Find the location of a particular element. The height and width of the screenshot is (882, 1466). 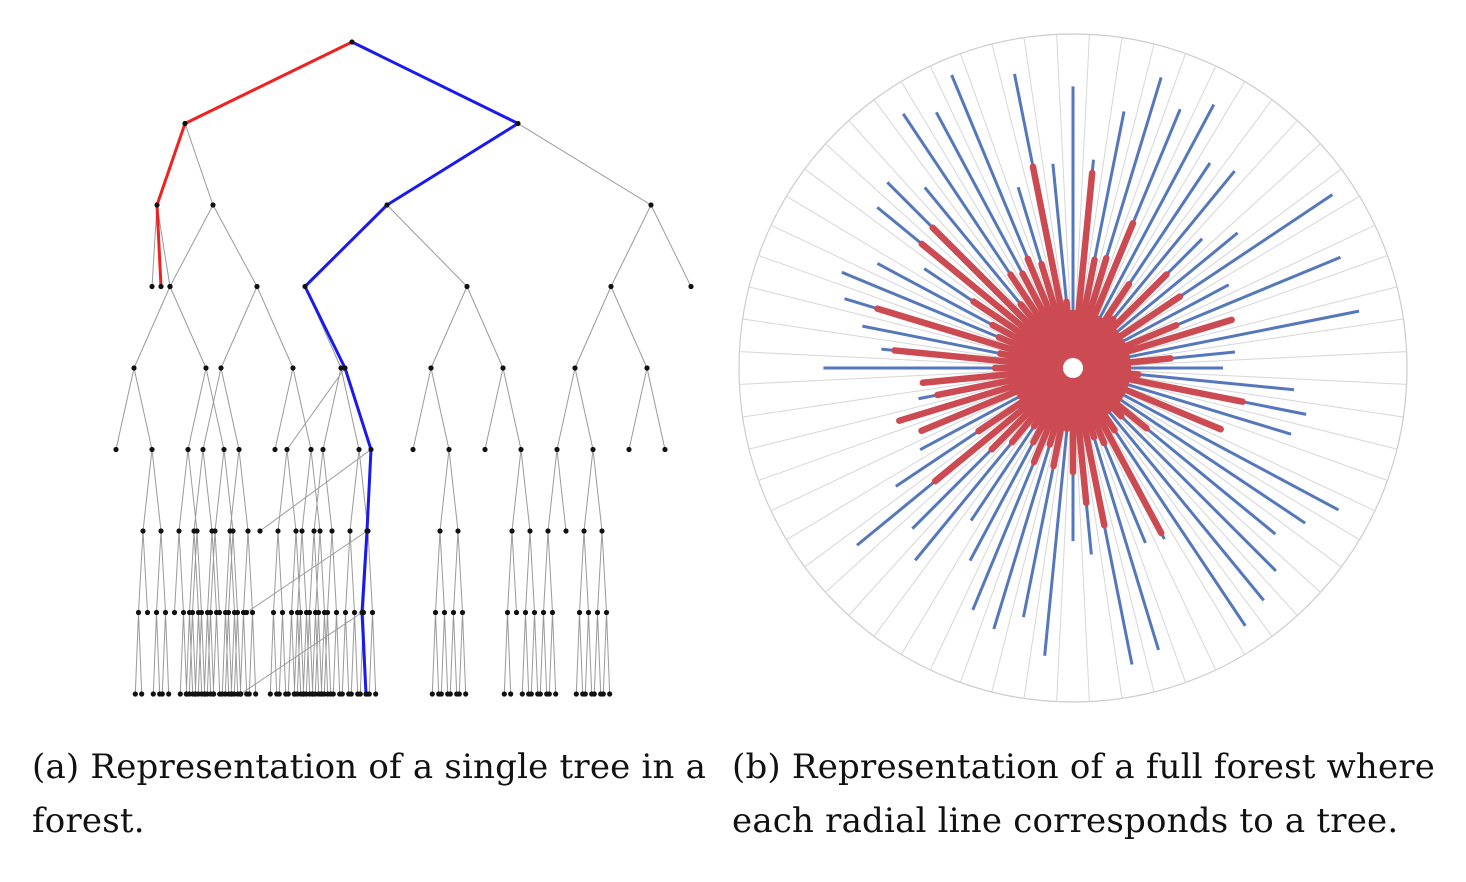

caption-a-line1: (a) Representation of a single tree in a is located at coordinates (369, 767).